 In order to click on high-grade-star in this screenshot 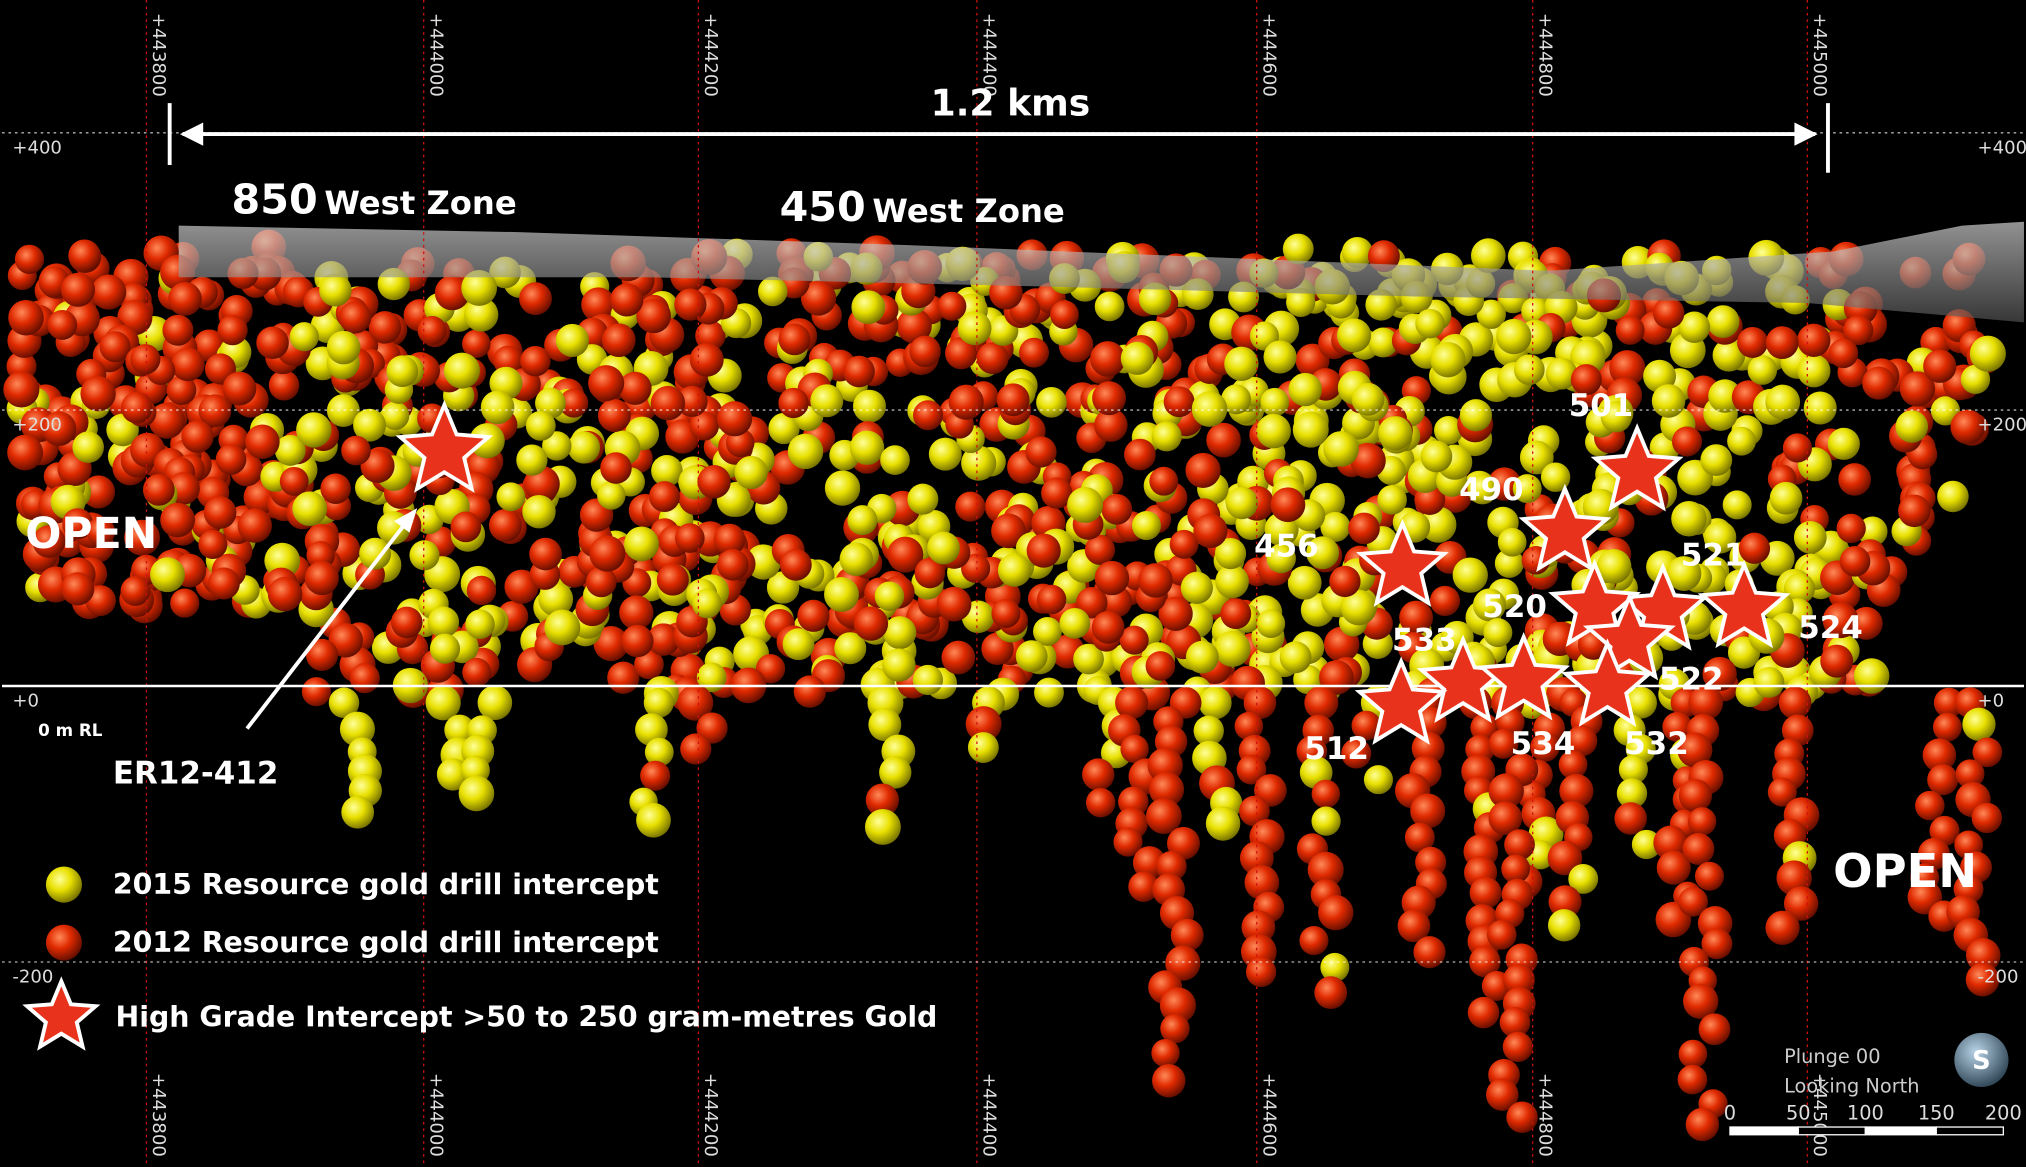, I will do `click(1607, 682)`.